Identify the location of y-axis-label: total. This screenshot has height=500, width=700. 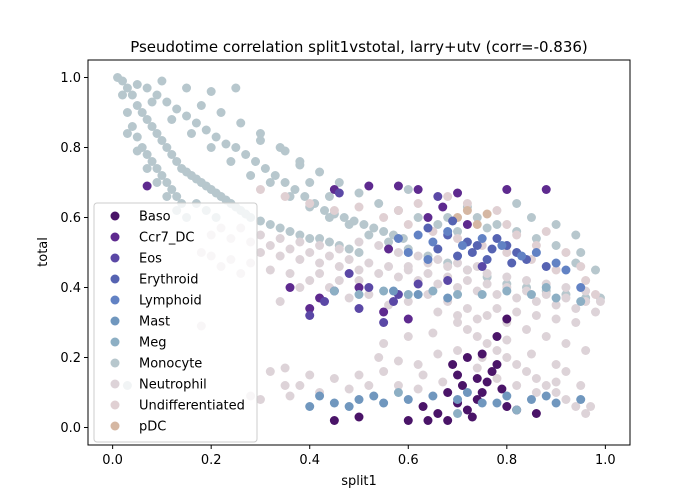
(43, 252).